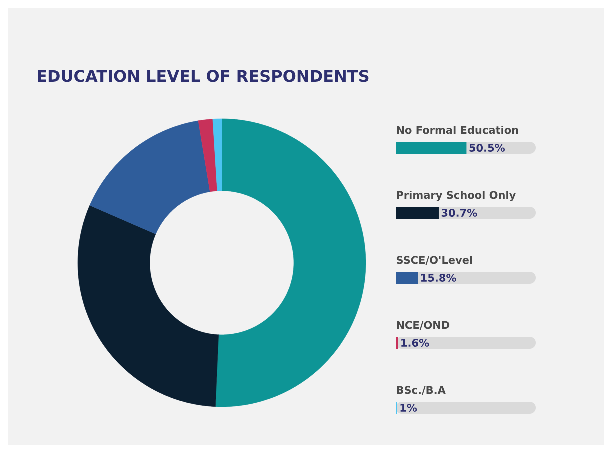  What do you see at coordinates (434, 260) in the screenshot?
I see `y-tick-label: SSCE/O'Level` at bounding box center [434, 260].